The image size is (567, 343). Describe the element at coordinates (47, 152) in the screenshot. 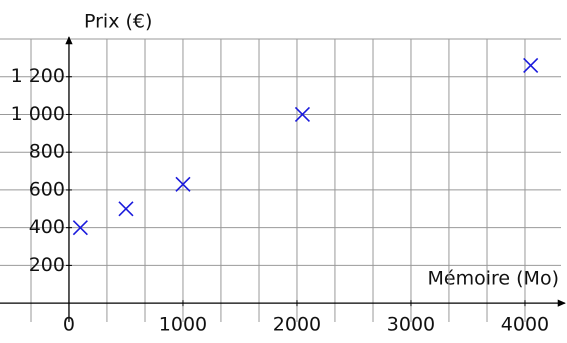

I see `y-tick-label: 800` at that location.